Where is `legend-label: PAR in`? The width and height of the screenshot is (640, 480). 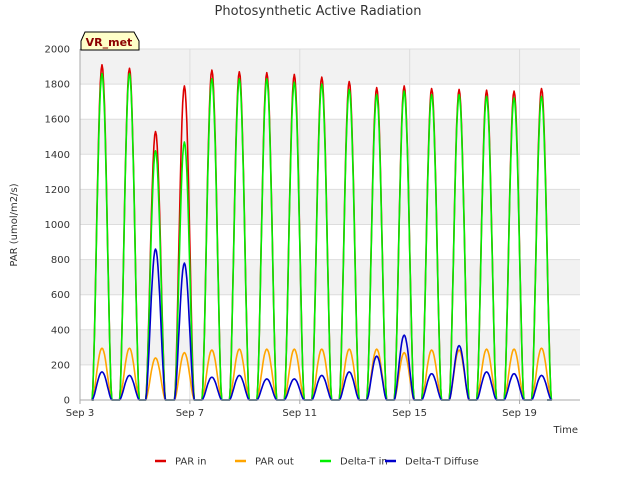 legend-label: PAR in is located at coordinates (190, 462).